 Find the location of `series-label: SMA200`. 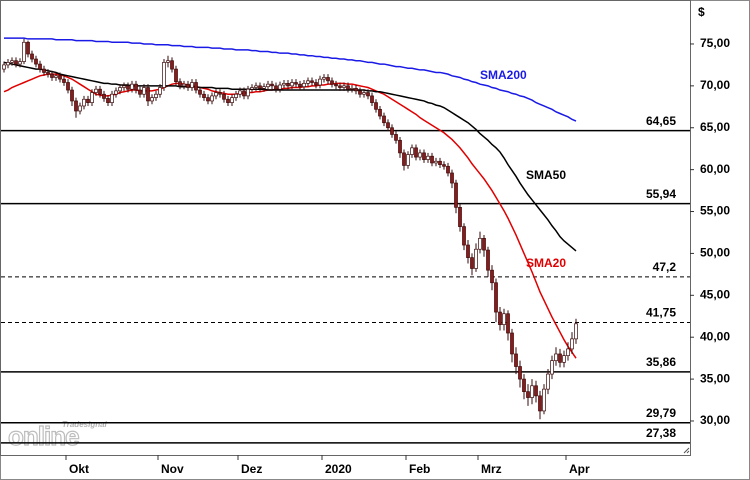

series-label: SMA200 is located at coordinates (503, 75).